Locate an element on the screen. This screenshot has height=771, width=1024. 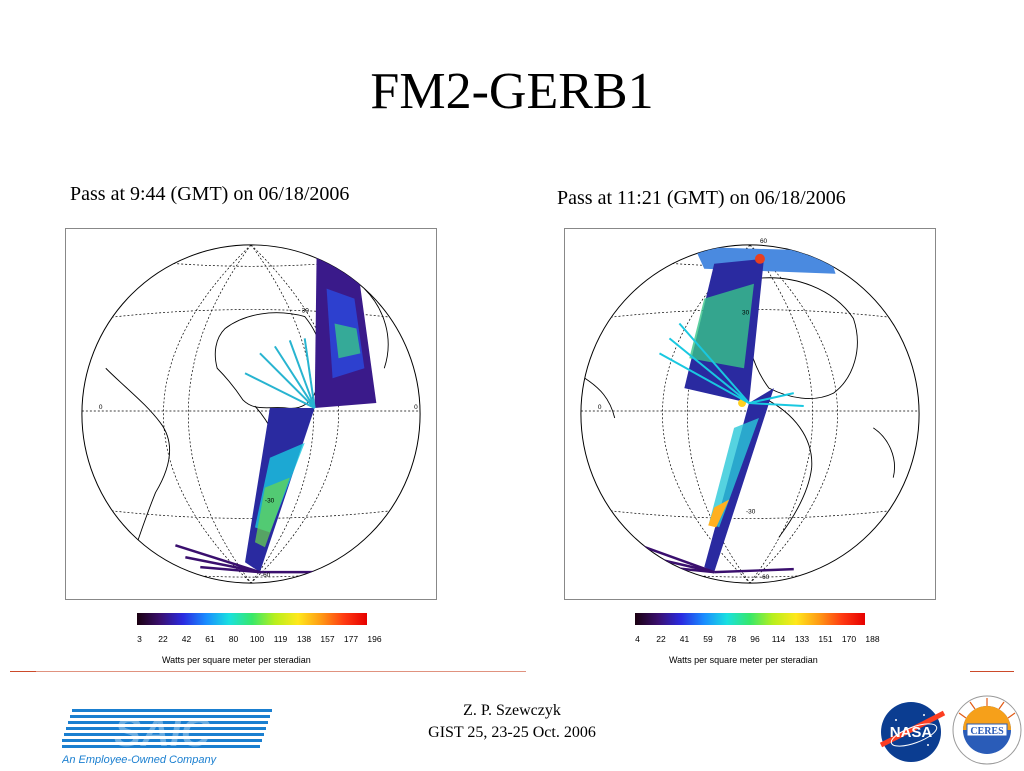
left-pass-caption: Pass at 9:44 (GMT) on 06/18/2006 is located at coordinates (210, 194).